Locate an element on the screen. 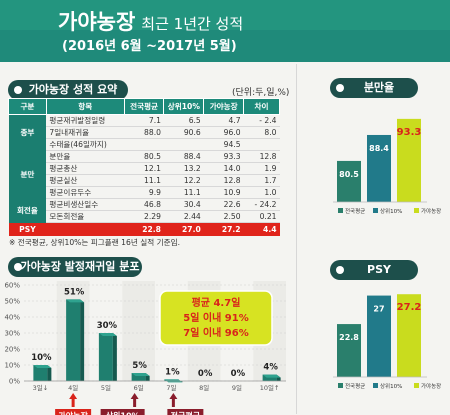  page-period: (2016년 6월 ~2017년 5월) is located at coordinates (149, 46).